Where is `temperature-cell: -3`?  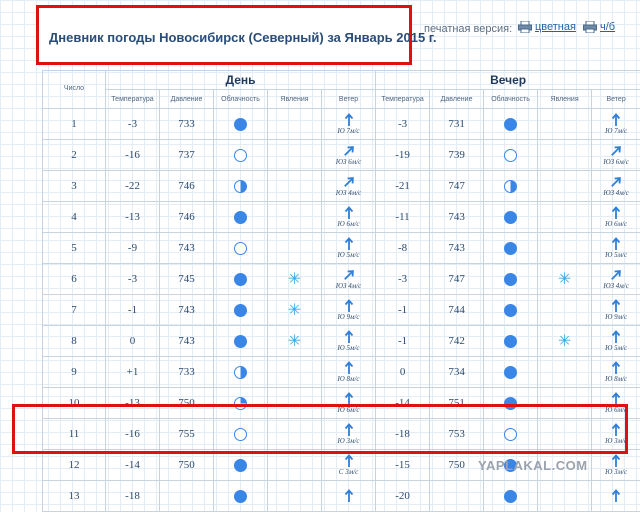 temperature-cell: -3 is located at coordinates (133, 279).